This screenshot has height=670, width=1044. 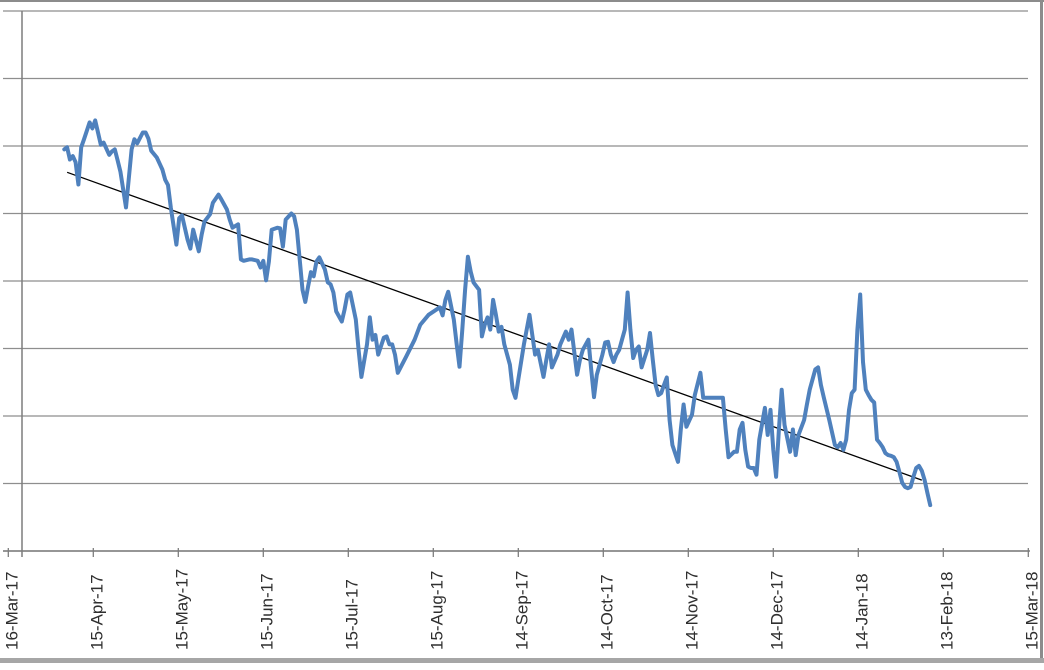 I want to click on x-tick-label: 15-Jul-17, so click(x=351, y=614).